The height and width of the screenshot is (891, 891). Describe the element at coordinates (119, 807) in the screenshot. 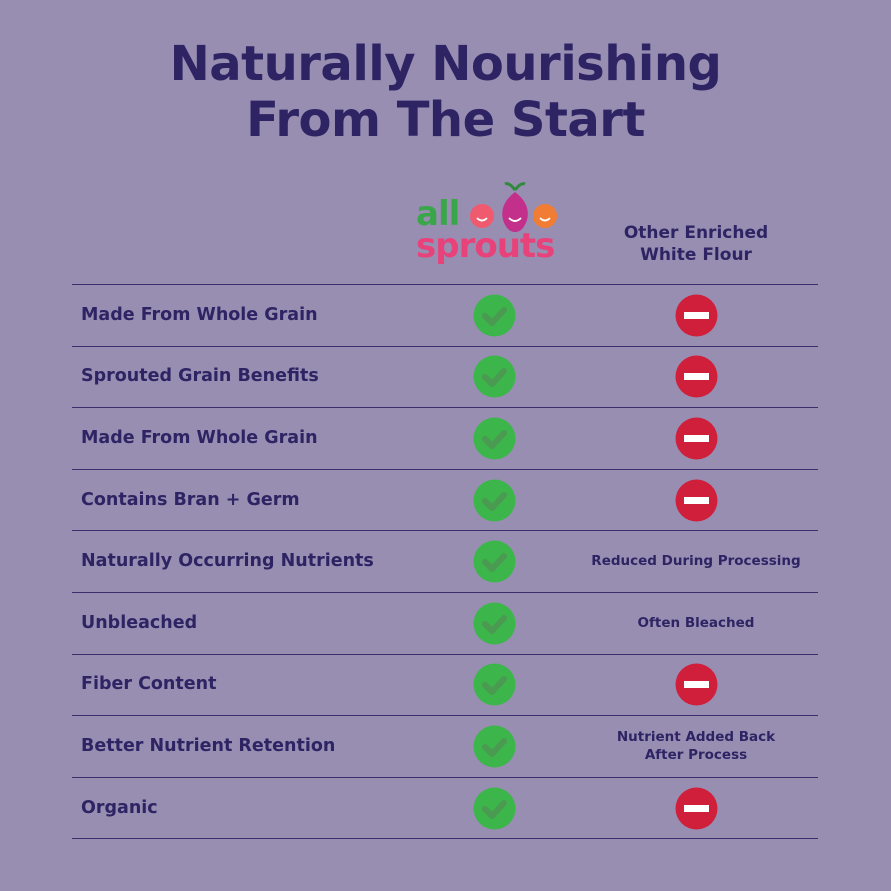

I see `row-label: Organic` at that location.